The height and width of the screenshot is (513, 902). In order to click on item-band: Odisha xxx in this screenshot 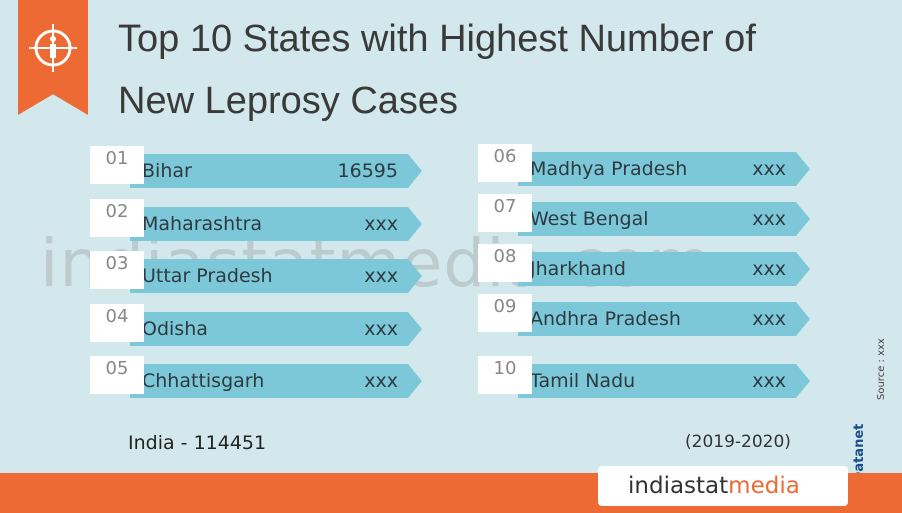, I will do `click(276, 329)`.